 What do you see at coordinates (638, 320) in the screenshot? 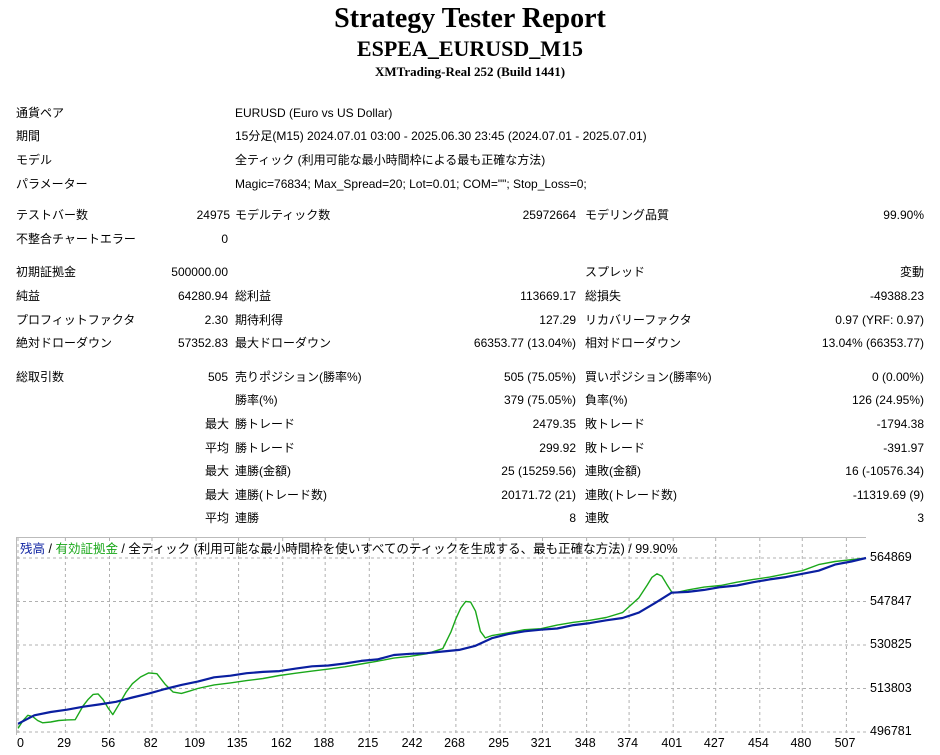
I see `label-recovery-factor: リカバリーファクタ` at bounding box center [638, 320].